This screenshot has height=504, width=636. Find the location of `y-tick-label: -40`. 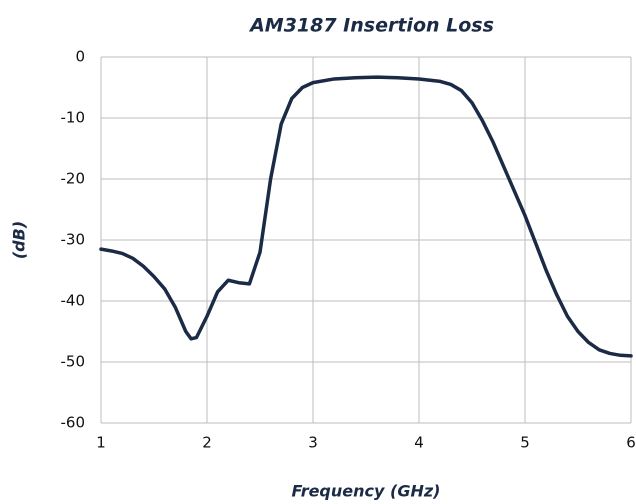

y-tick-label: -40 is located at coordinates (73, 301).